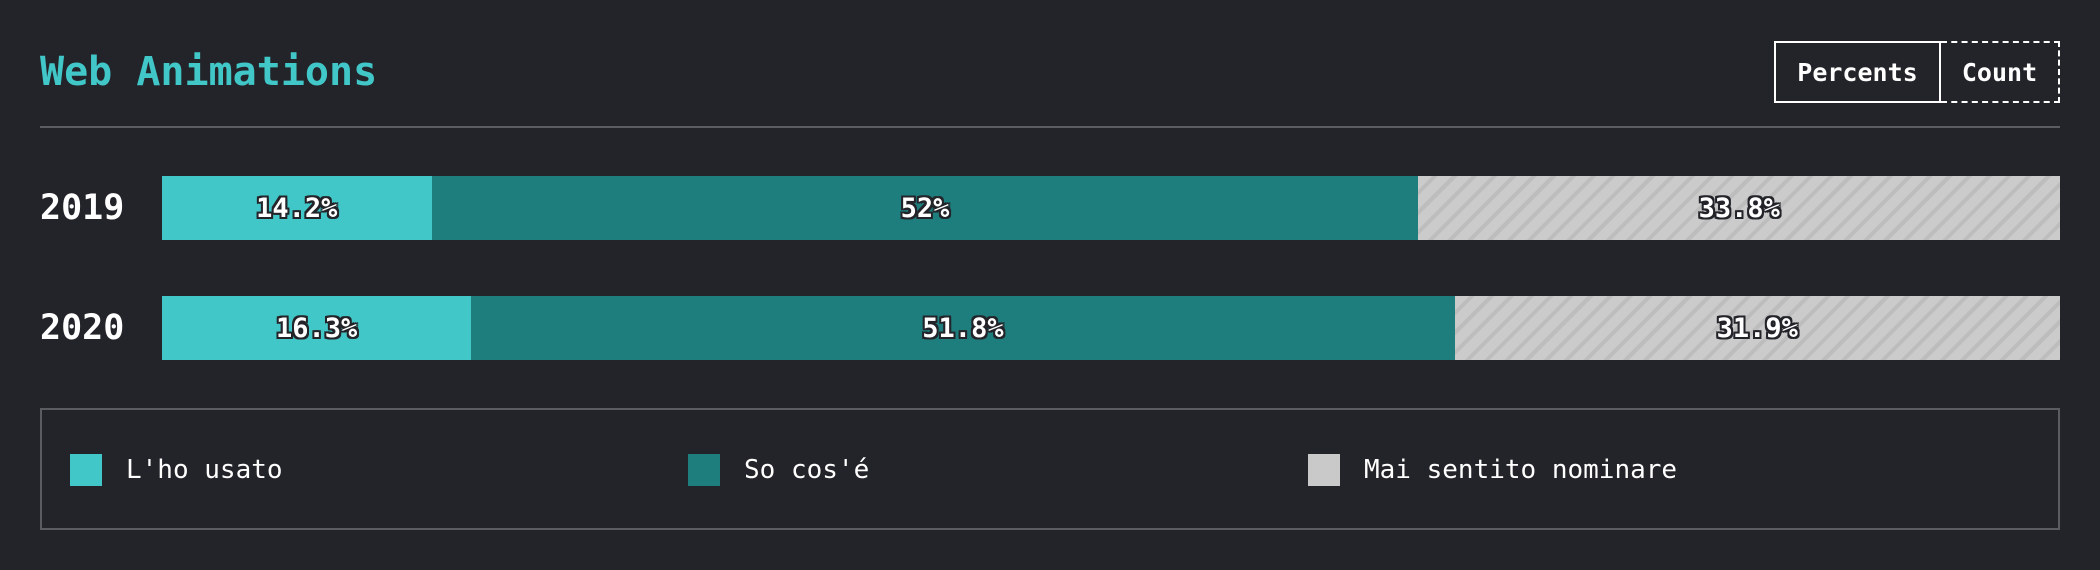 The height and width of the screenshot is (570, 2100). I want to click on legend-swatch-never, so click(1324, 470).